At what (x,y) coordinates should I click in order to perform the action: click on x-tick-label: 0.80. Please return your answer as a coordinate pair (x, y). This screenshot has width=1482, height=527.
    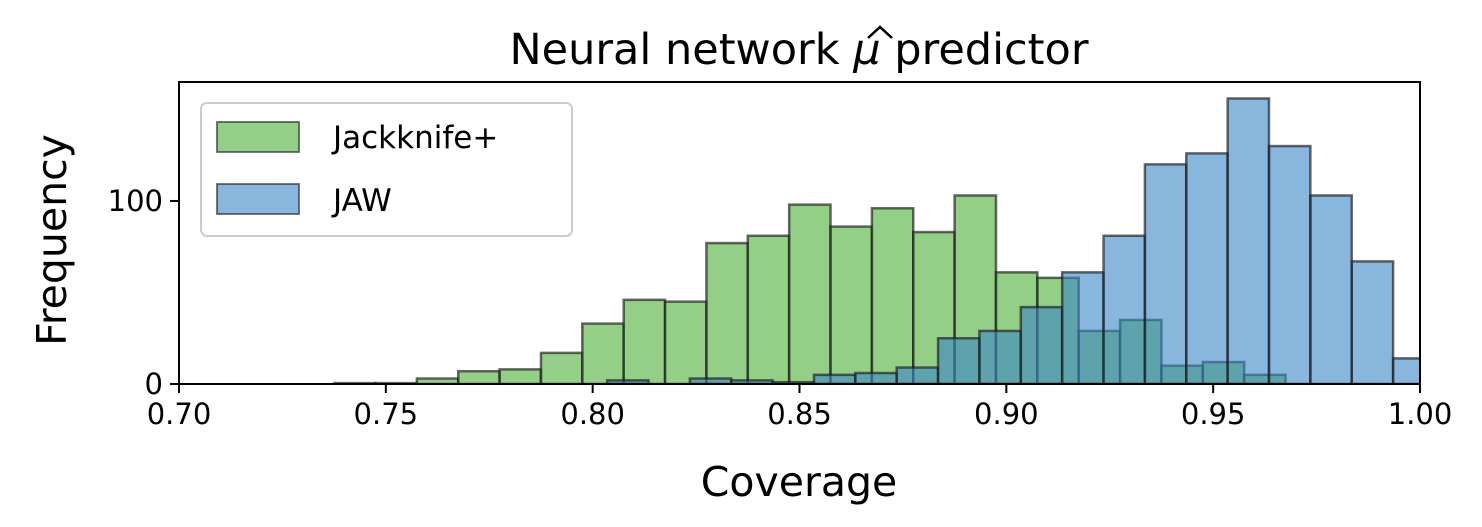
    Looking at the image, I should click on (592, 414).